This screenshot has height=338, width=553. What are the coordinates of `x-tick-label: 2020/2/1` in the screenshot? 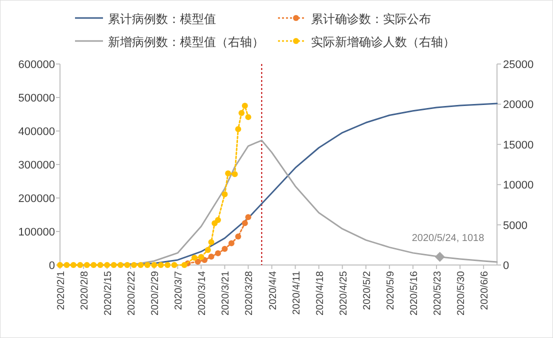 It's located at (61, 290).